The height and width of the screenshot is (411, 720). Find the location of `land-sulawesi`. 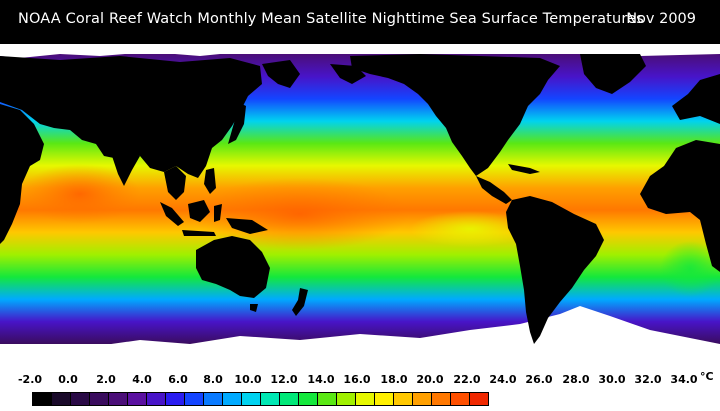

land-sulawesi is located at coordinates (218, 213).